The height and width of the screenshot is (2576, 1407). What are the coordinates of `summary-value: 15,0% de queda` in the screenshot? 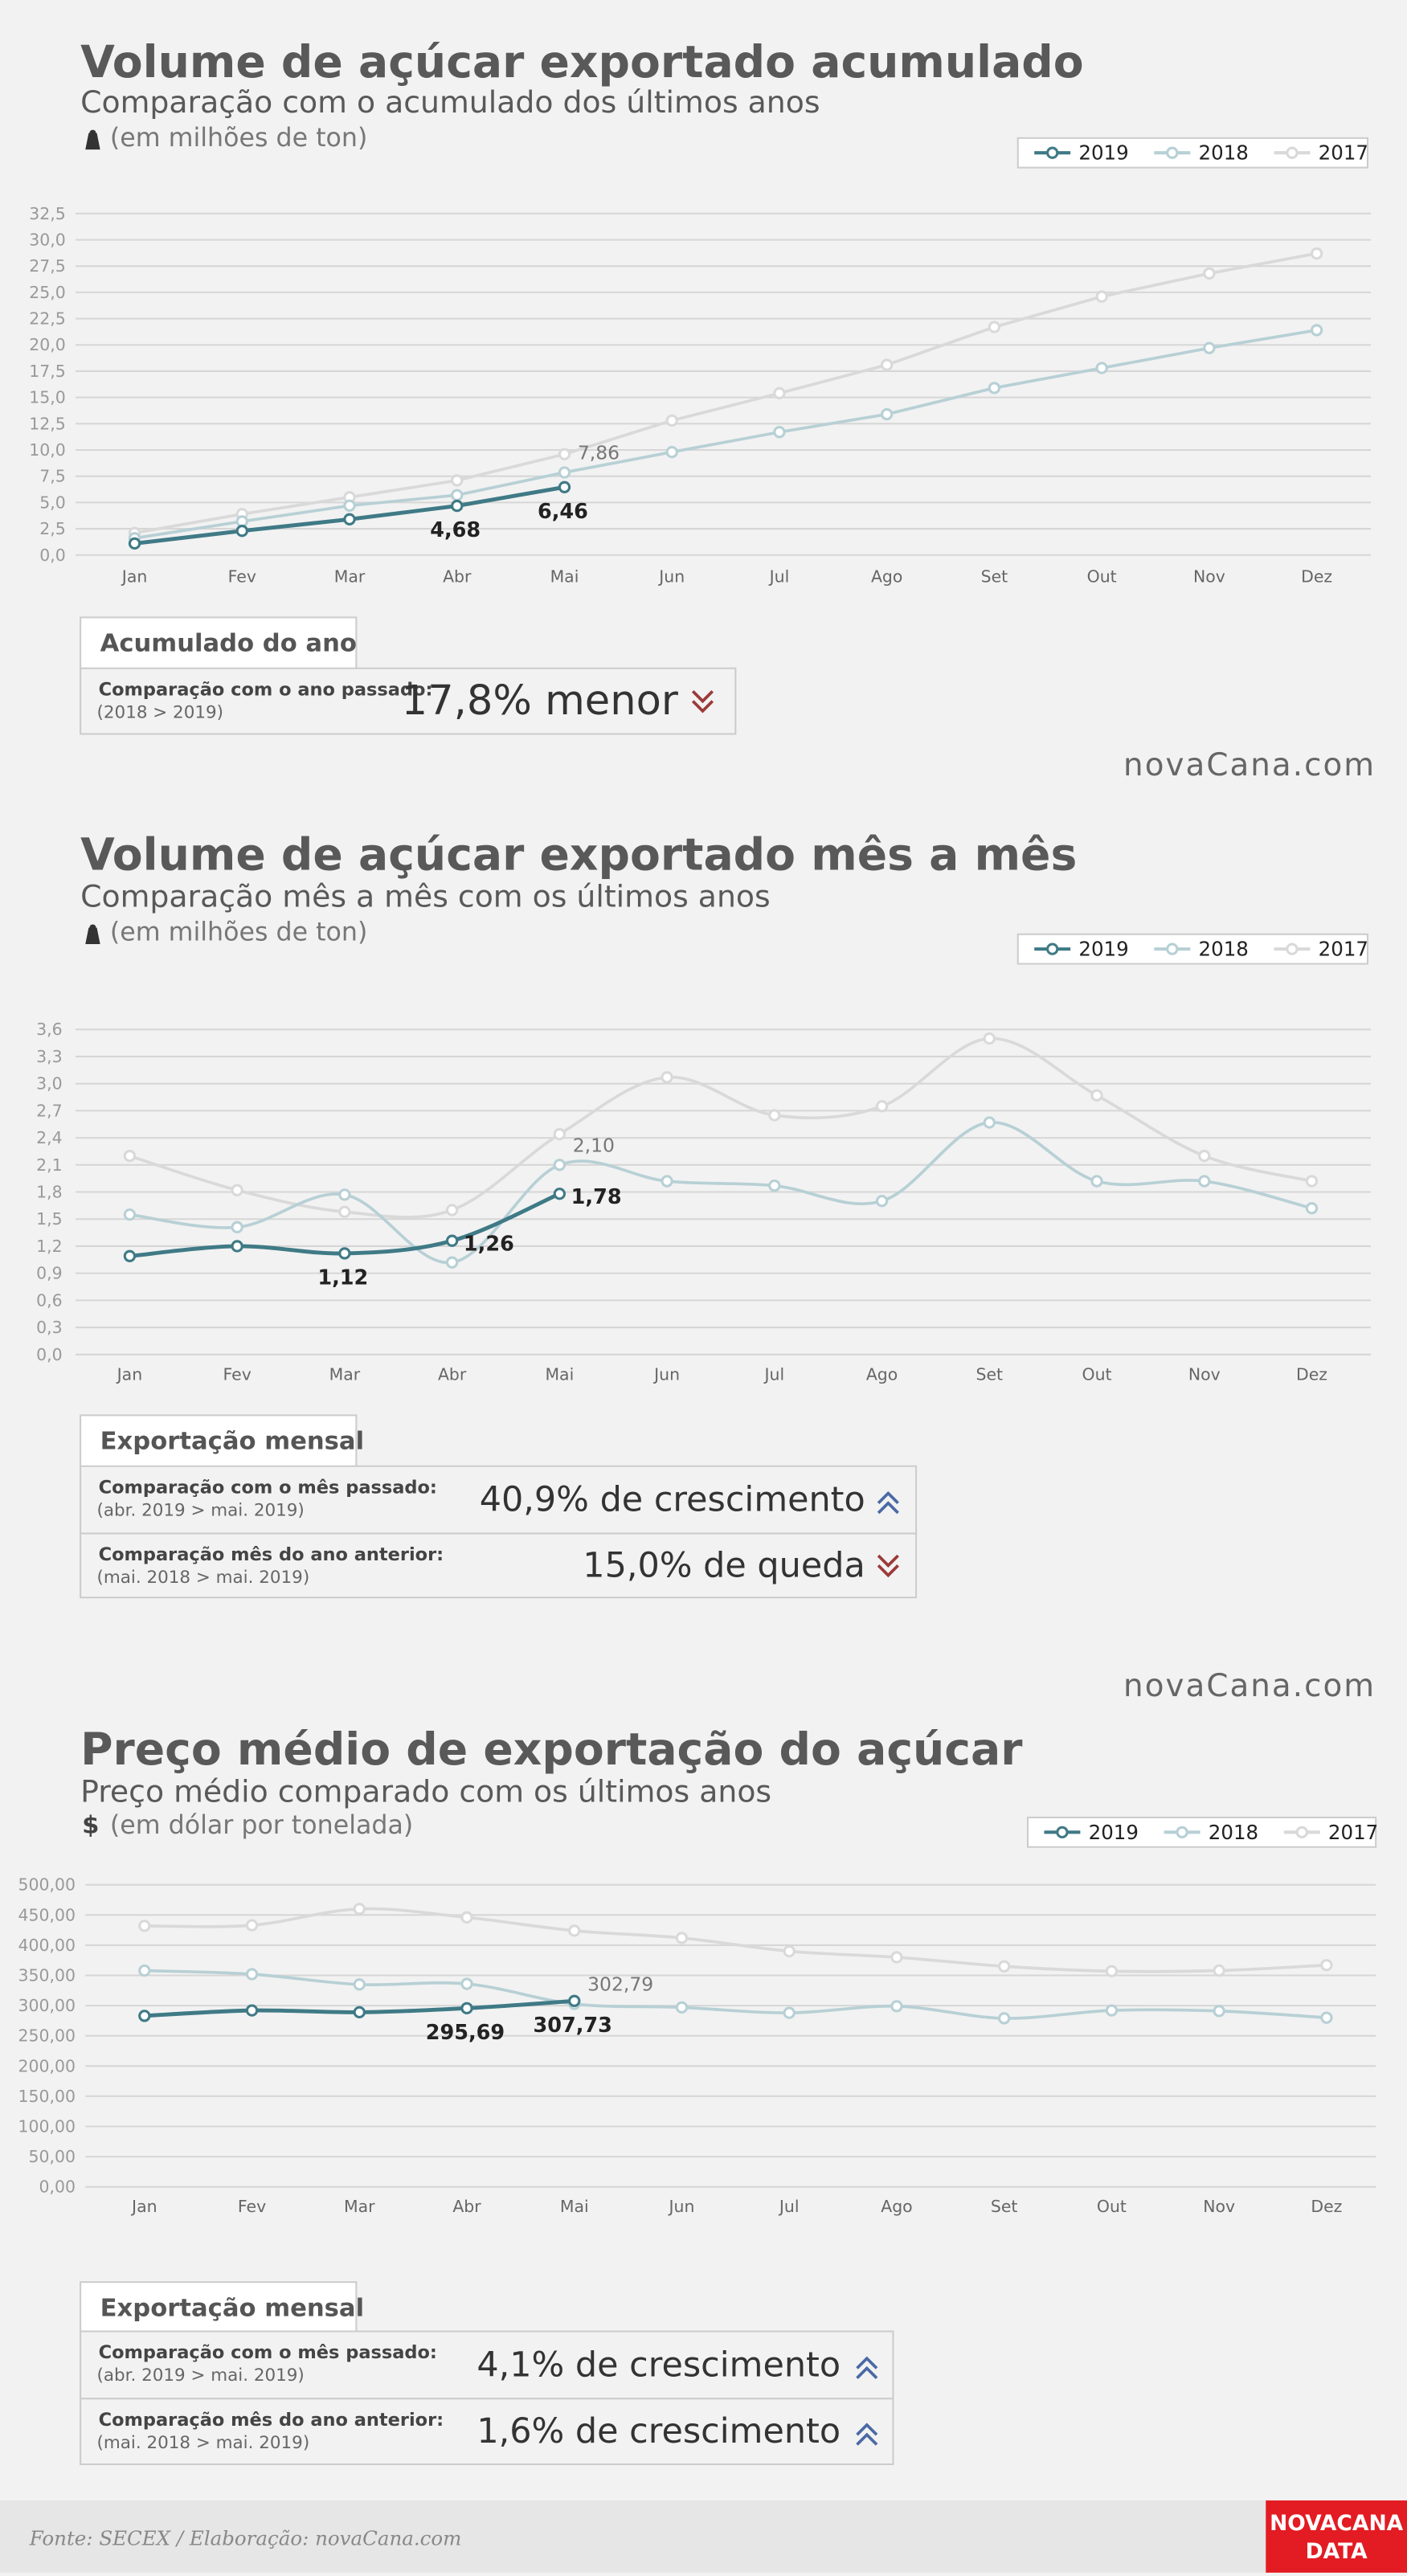 It's located at (724, 1565).